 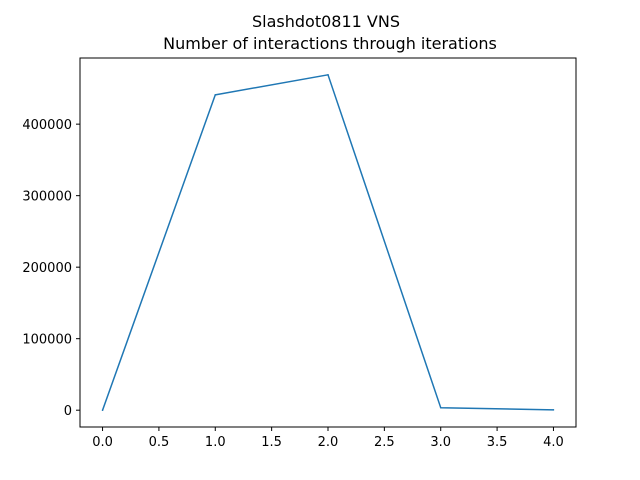 I want to click on chart-title: Slashdot0811 VNS, so click(x=326, y=21).